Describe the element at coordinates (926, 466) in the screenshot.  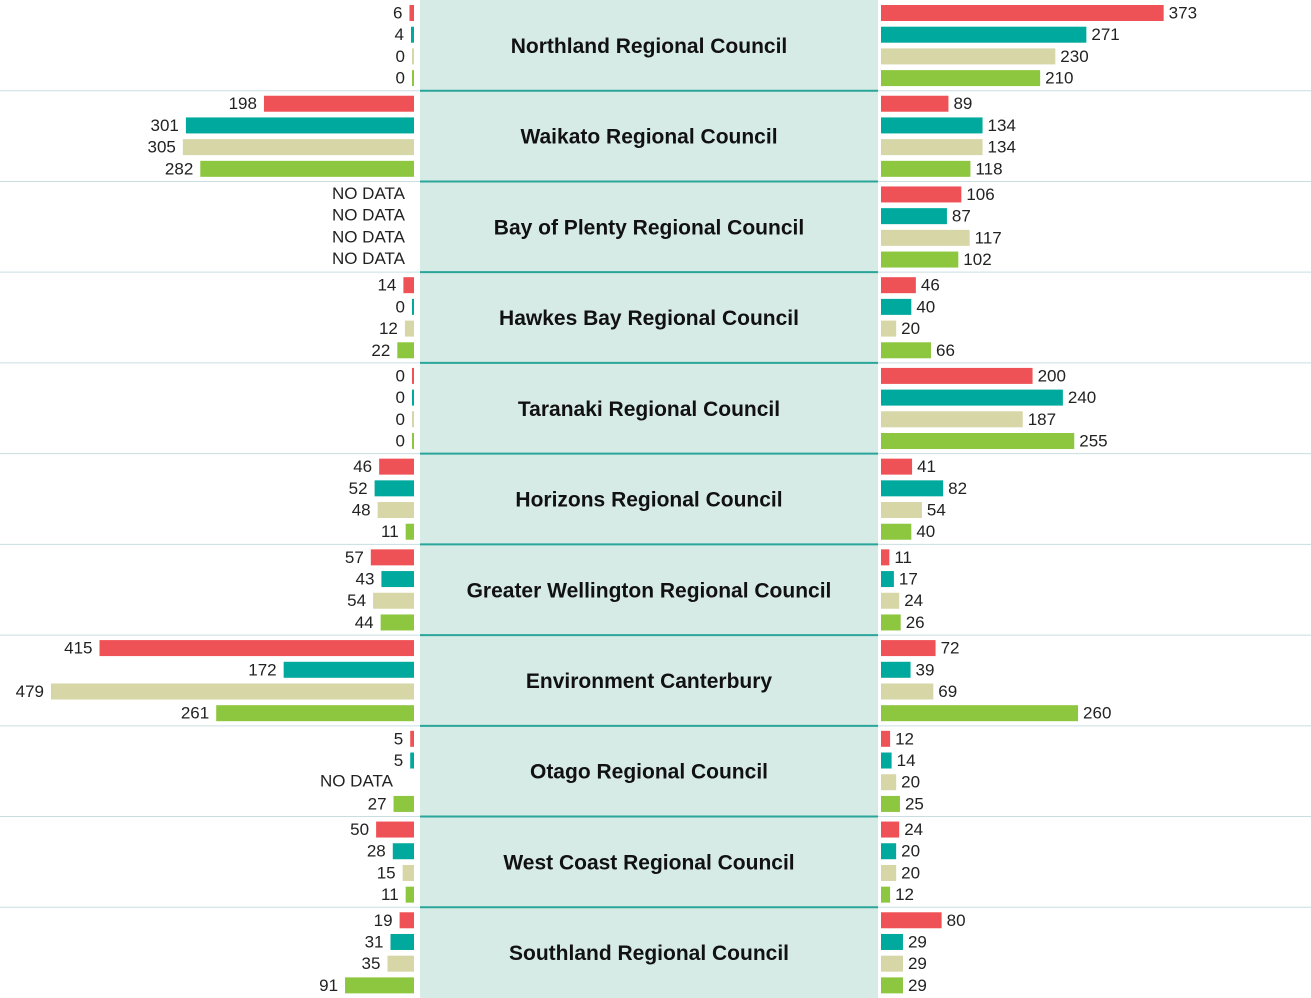
I see `value-label: 41` at that location.